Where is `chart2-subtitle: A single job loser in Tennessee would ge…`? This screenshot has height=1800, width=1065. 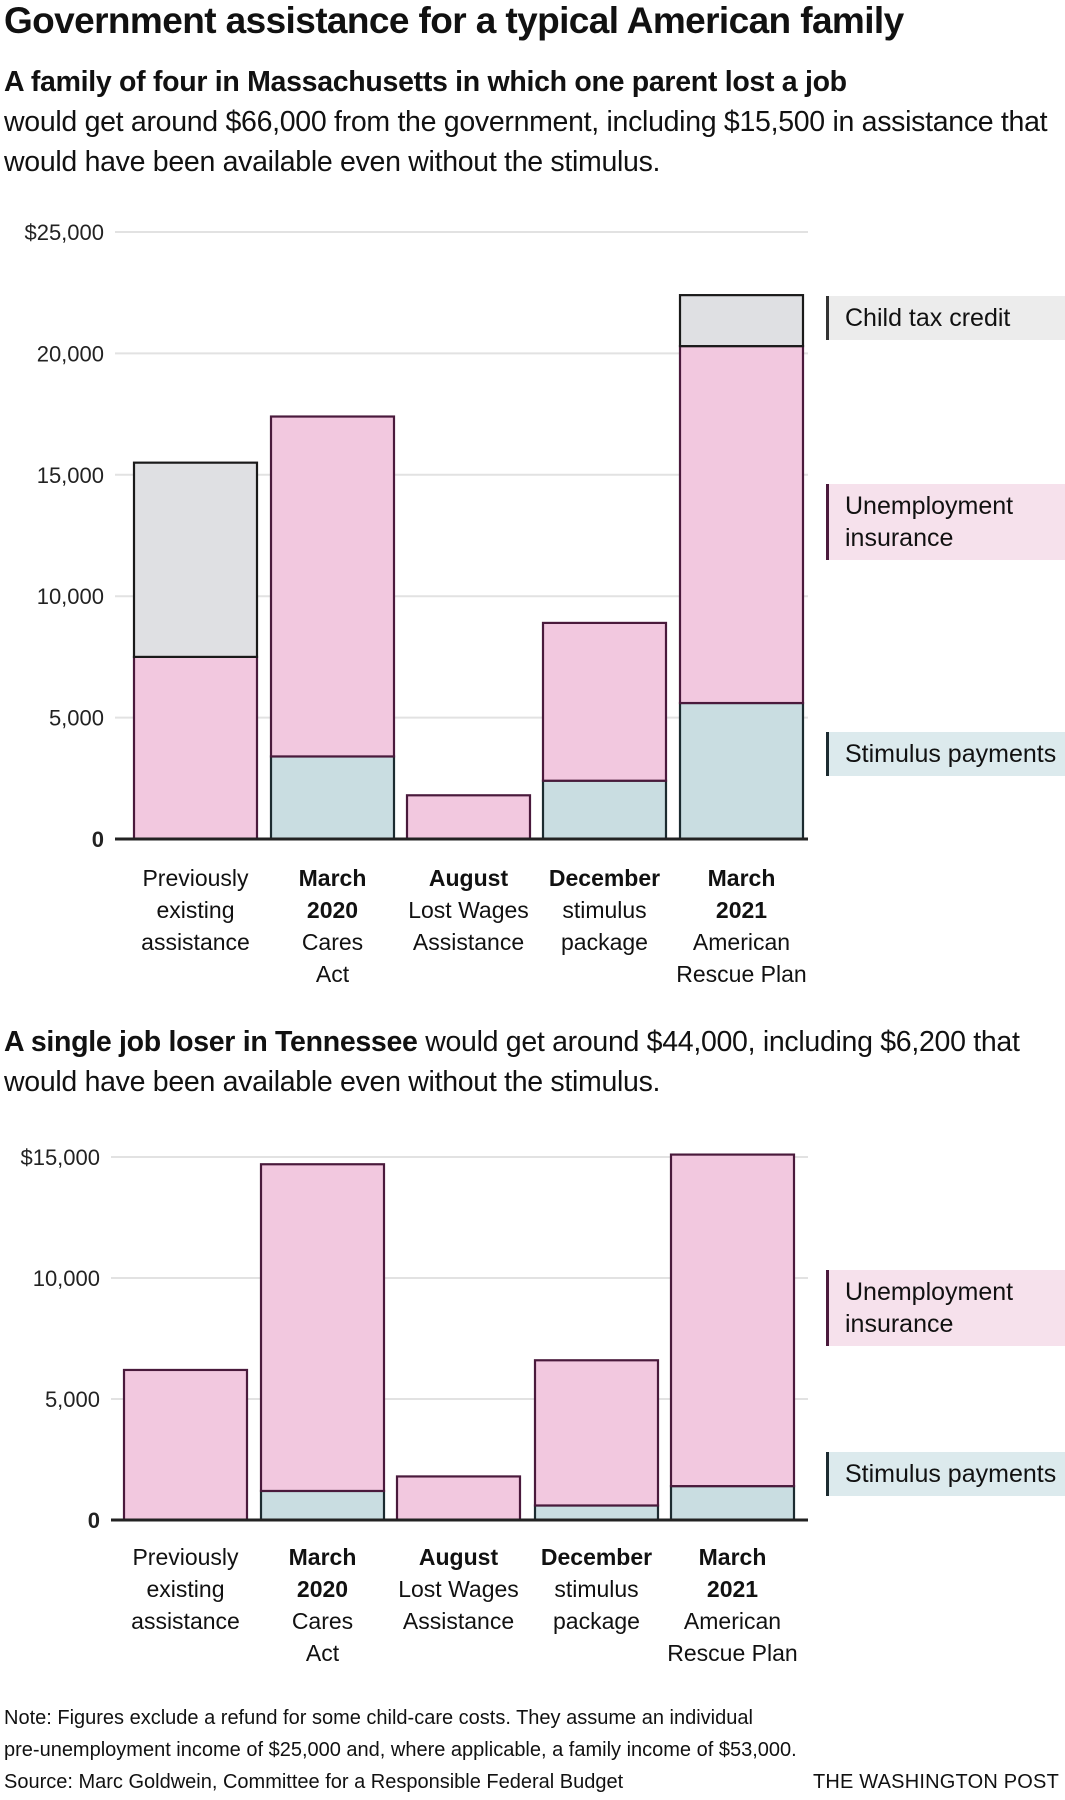 chart2-subtitle: A single job loser in Tennessee would ge… is located at coordinates (534, 1062).